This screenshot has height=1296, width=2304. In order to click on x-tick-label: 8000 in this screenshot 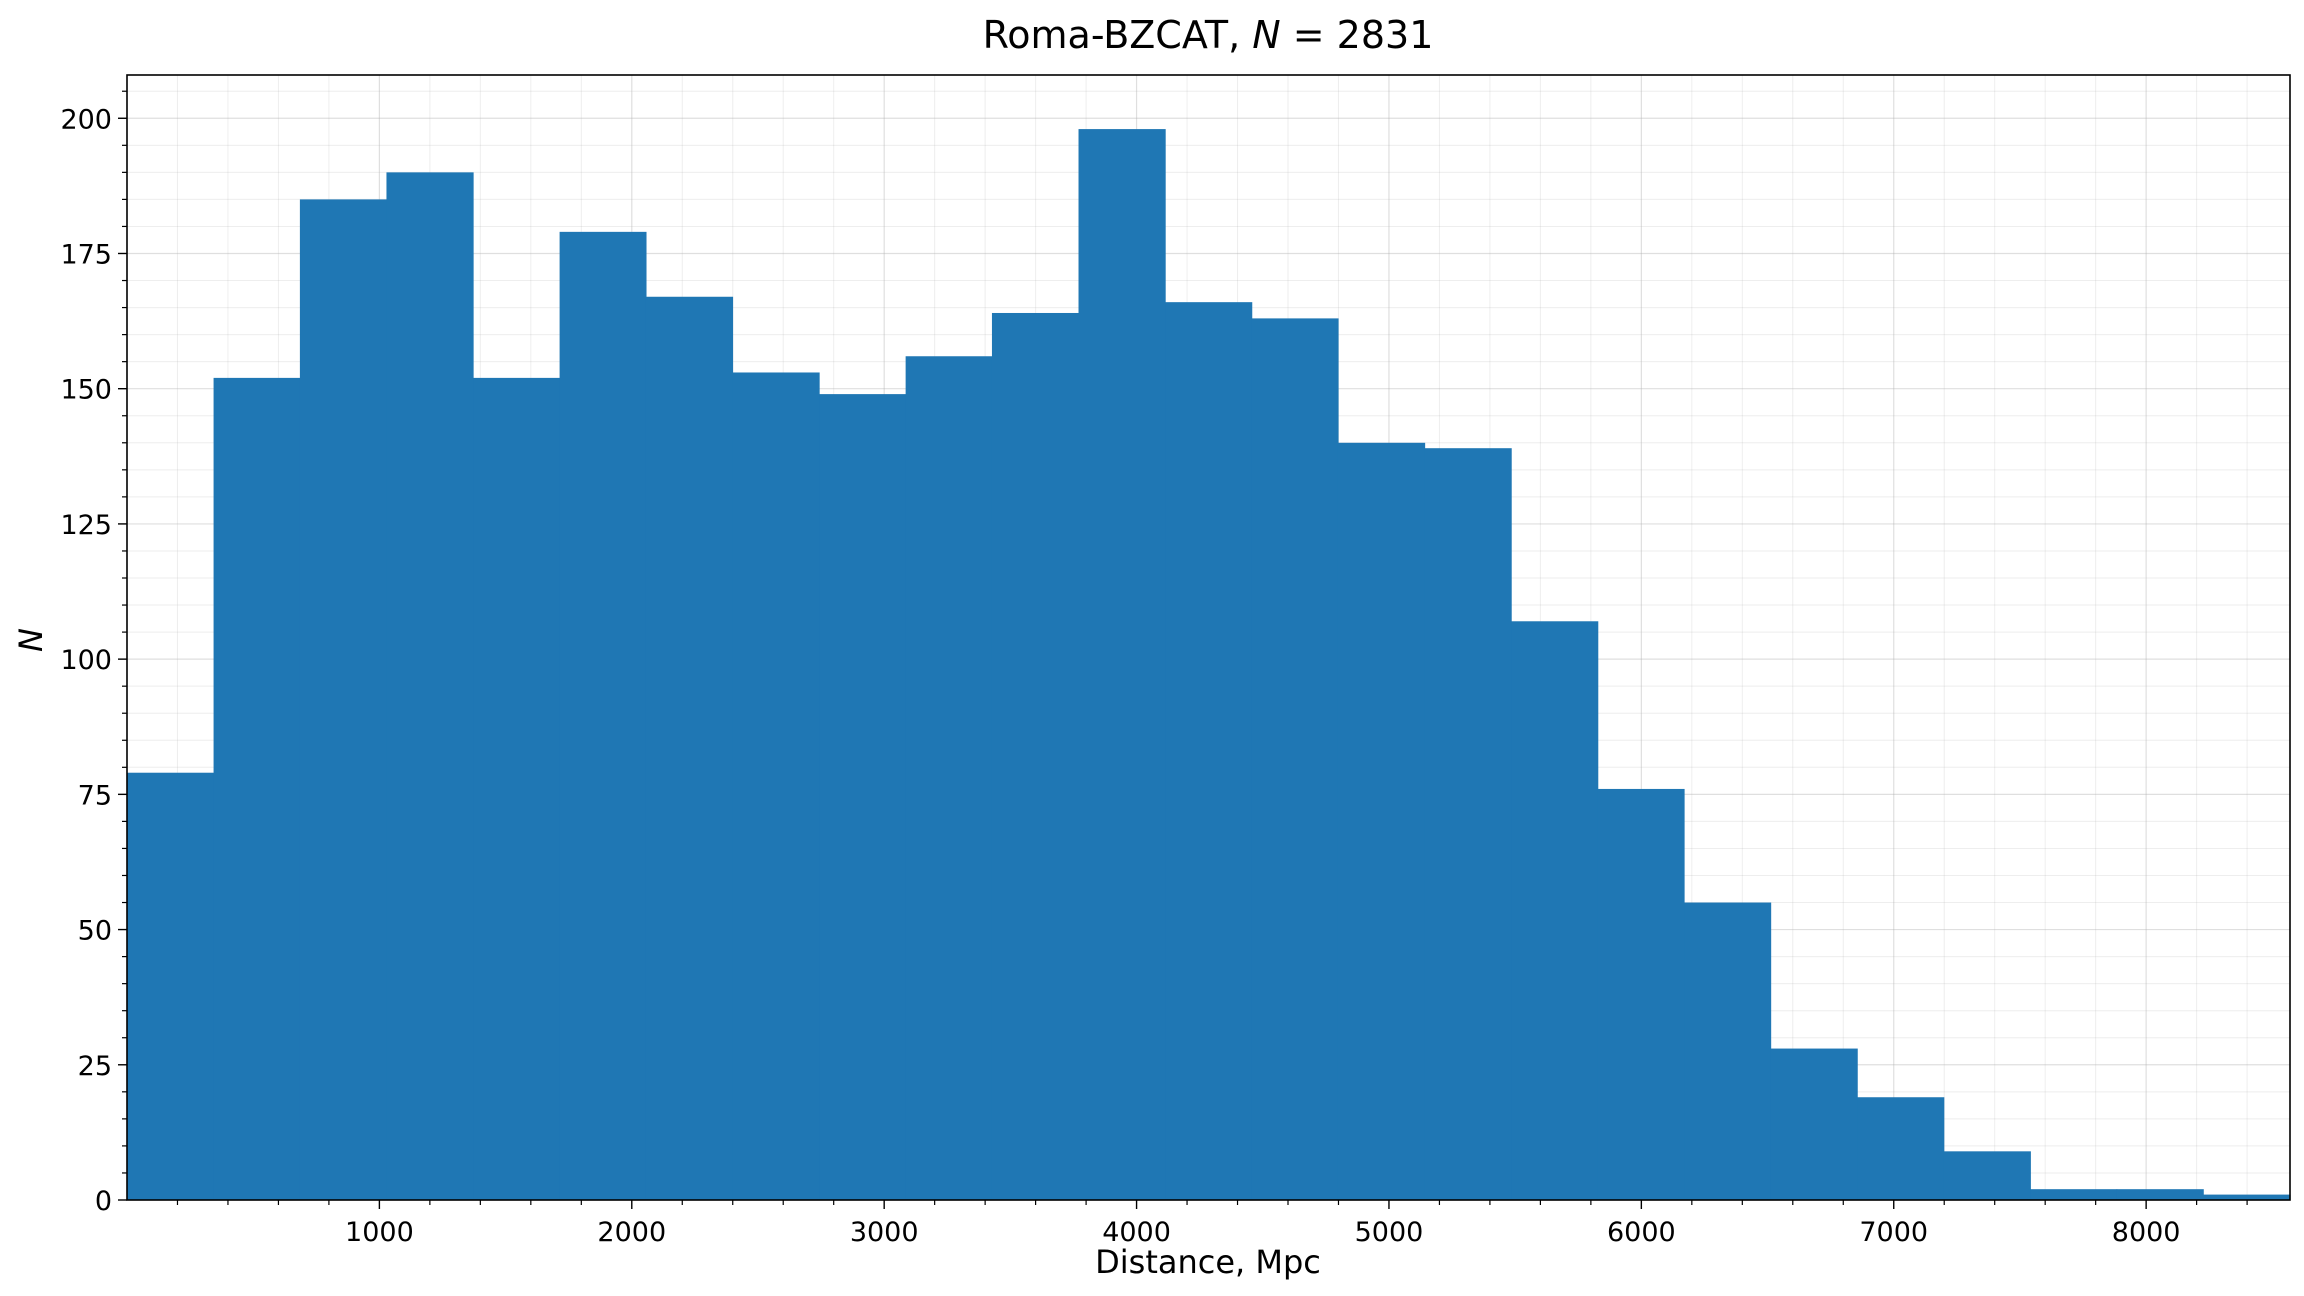, I will do `click(2146, 1232)`.